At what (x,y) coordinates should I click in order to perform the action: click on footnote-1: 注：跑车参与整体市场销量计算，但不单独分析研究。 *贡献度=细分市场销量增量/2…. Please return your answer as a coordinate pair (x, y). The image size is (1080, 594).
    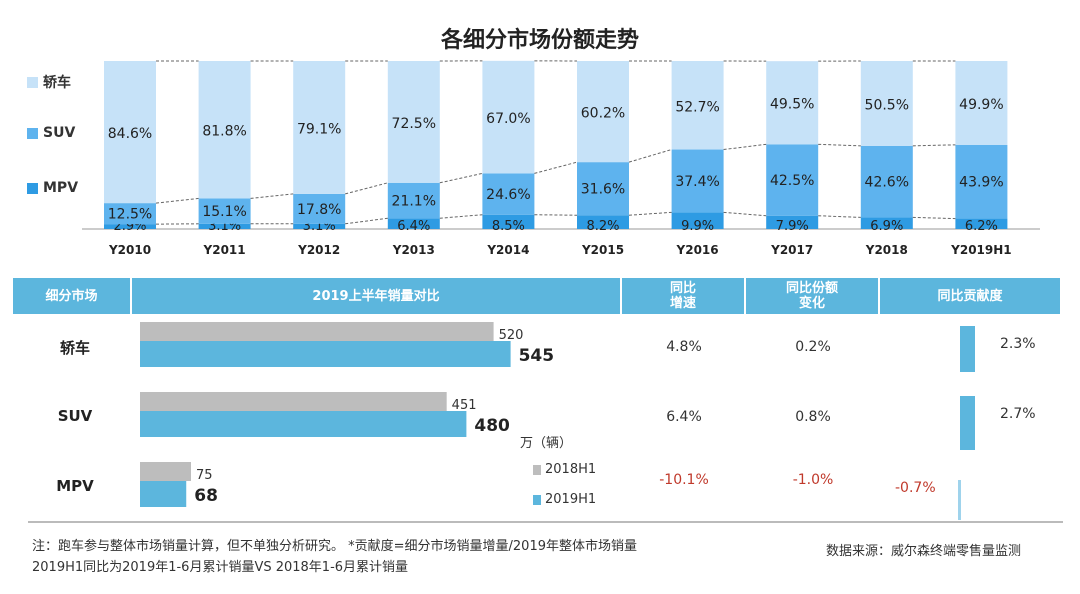
    Looking at the image, I should click on (334, 546).